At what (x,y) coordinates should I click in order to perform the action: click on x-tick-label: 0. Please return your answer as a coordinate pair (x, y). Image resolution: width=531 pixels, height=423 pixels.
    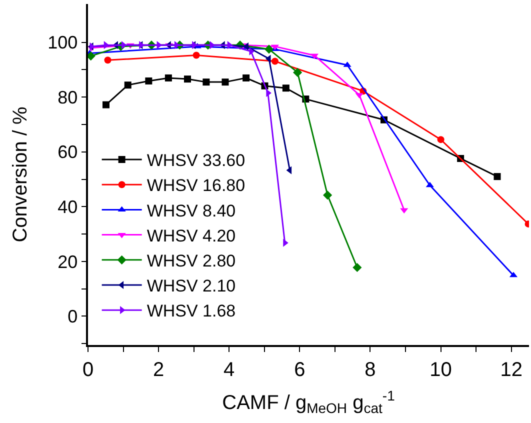
    Looking at the image, I should click on (88, 369).